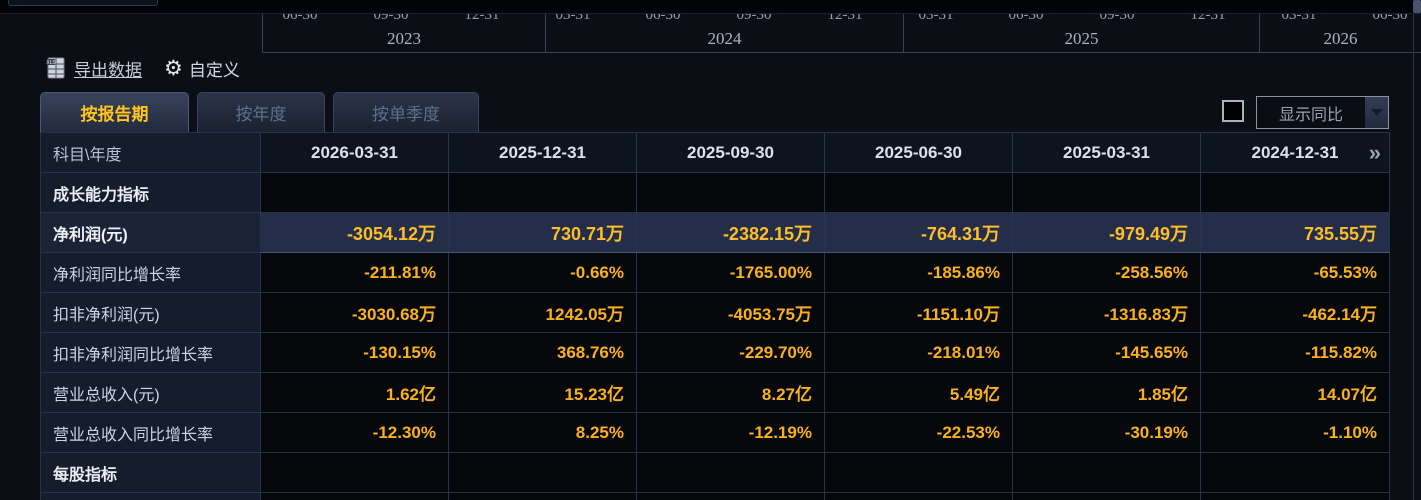 This screenshot has width=1421, height=500. Describe the element at coordinates (55, 68) in the screenshot. I see `export-excel-icon: XLS` at that location.